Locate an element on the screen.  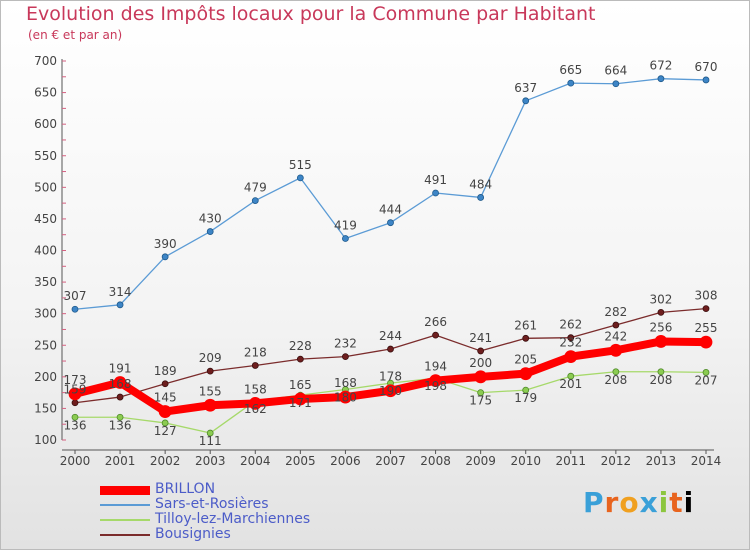
data-label-tilloy-lez-marchiennes: 171 is located at coordinates (300, 403).